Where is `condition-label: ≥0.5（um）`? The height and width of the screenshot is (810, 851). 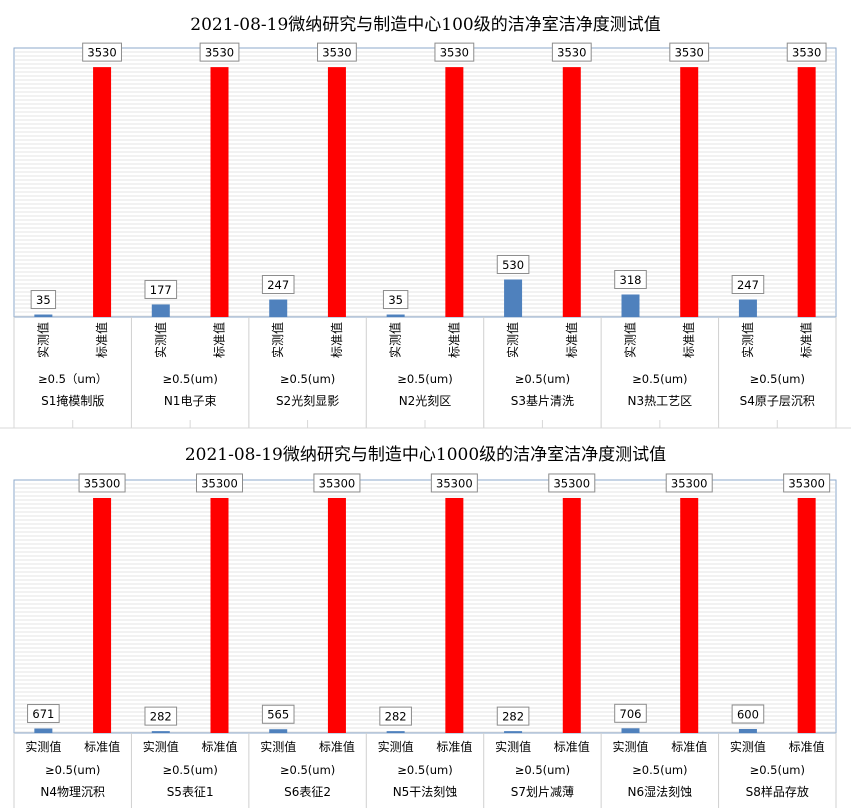
condition-label: ≥0.5（um） is located at coordinates (72, 379).